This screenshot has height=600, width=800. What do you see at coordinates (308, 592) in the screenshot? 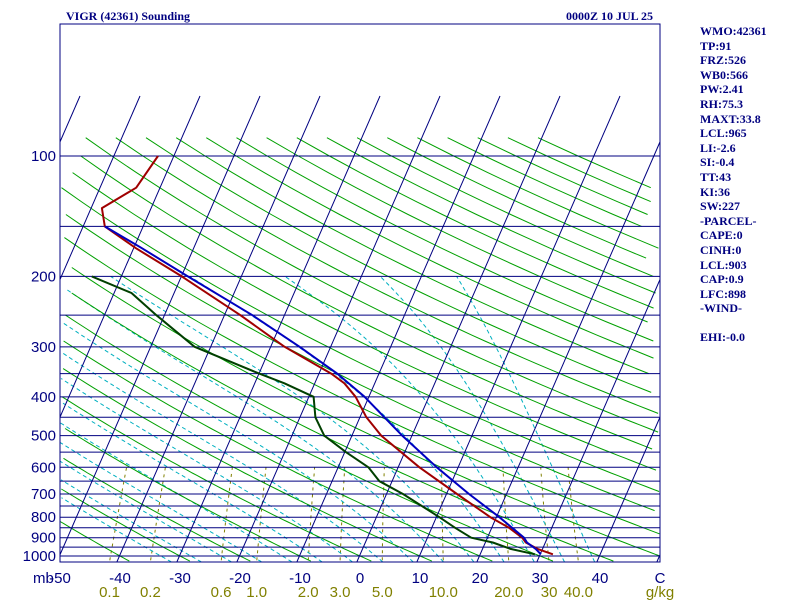
I see `mixing-ratio-tick-label: 2.0` at bounding box center [308, 592].